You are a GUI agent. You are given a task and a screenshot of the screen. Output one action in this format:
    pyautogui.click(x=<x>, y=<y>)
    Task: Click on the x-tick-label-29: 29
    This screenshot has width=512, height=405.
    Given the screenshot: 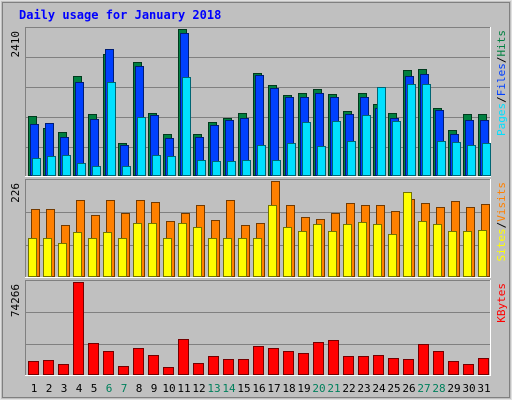 What is the action you would take?
    pyautogui.click(x=453, y=388)
    